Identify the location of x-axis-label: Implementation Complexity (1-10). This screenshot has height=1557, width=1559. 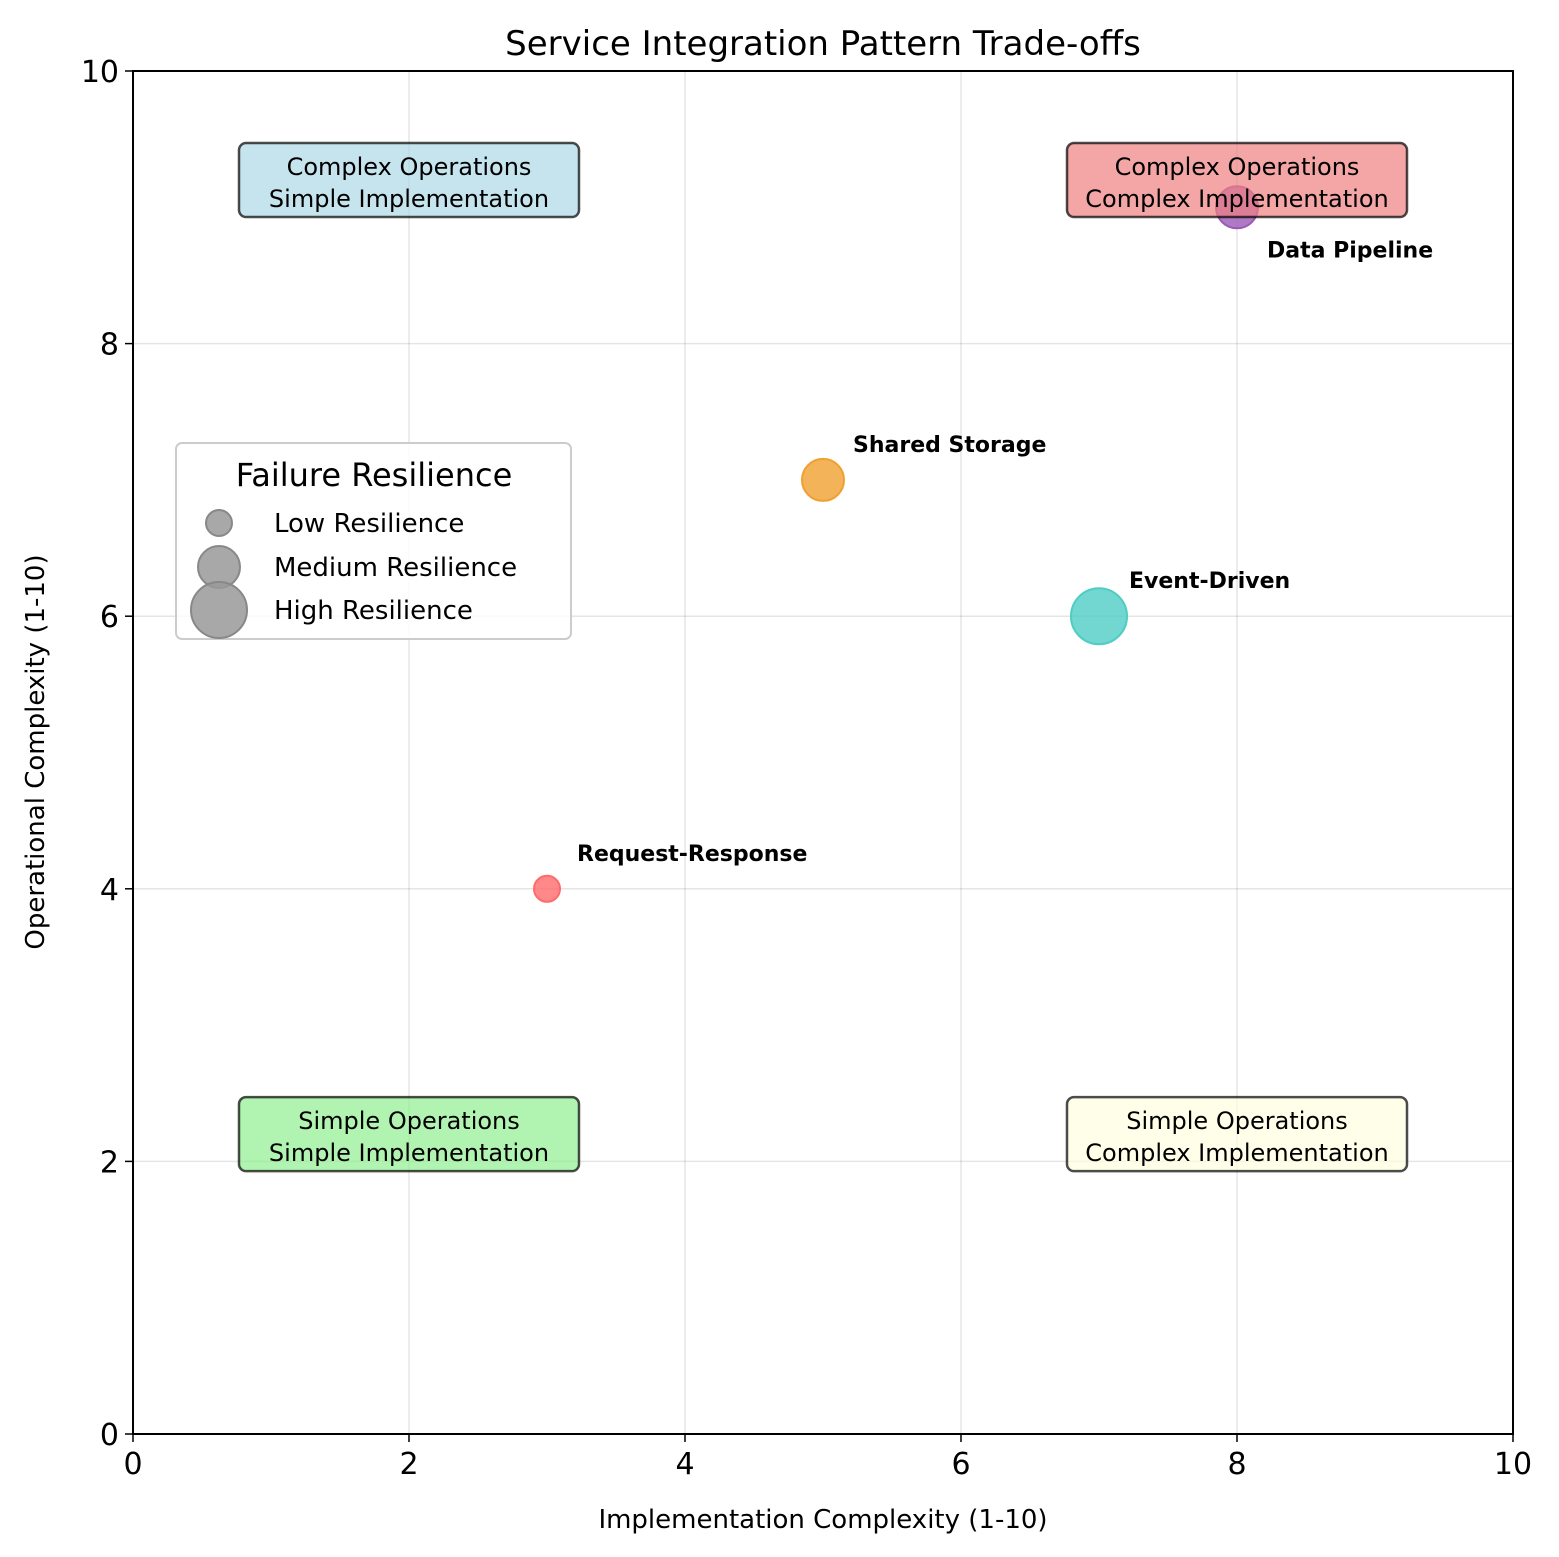
(822, 1520).